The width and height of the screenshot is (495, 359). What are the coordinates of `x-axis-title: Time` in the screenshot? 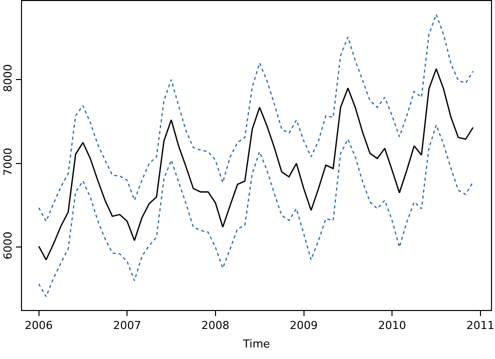 It's located at (256, 343).